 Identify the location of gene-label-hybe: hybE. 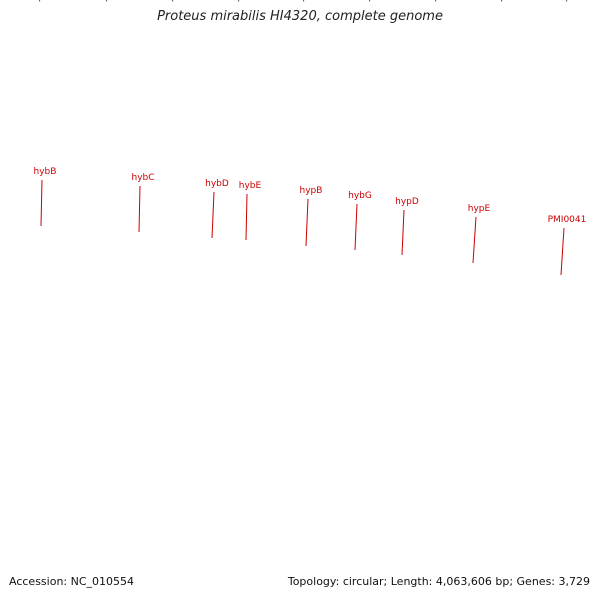
(250, 186).